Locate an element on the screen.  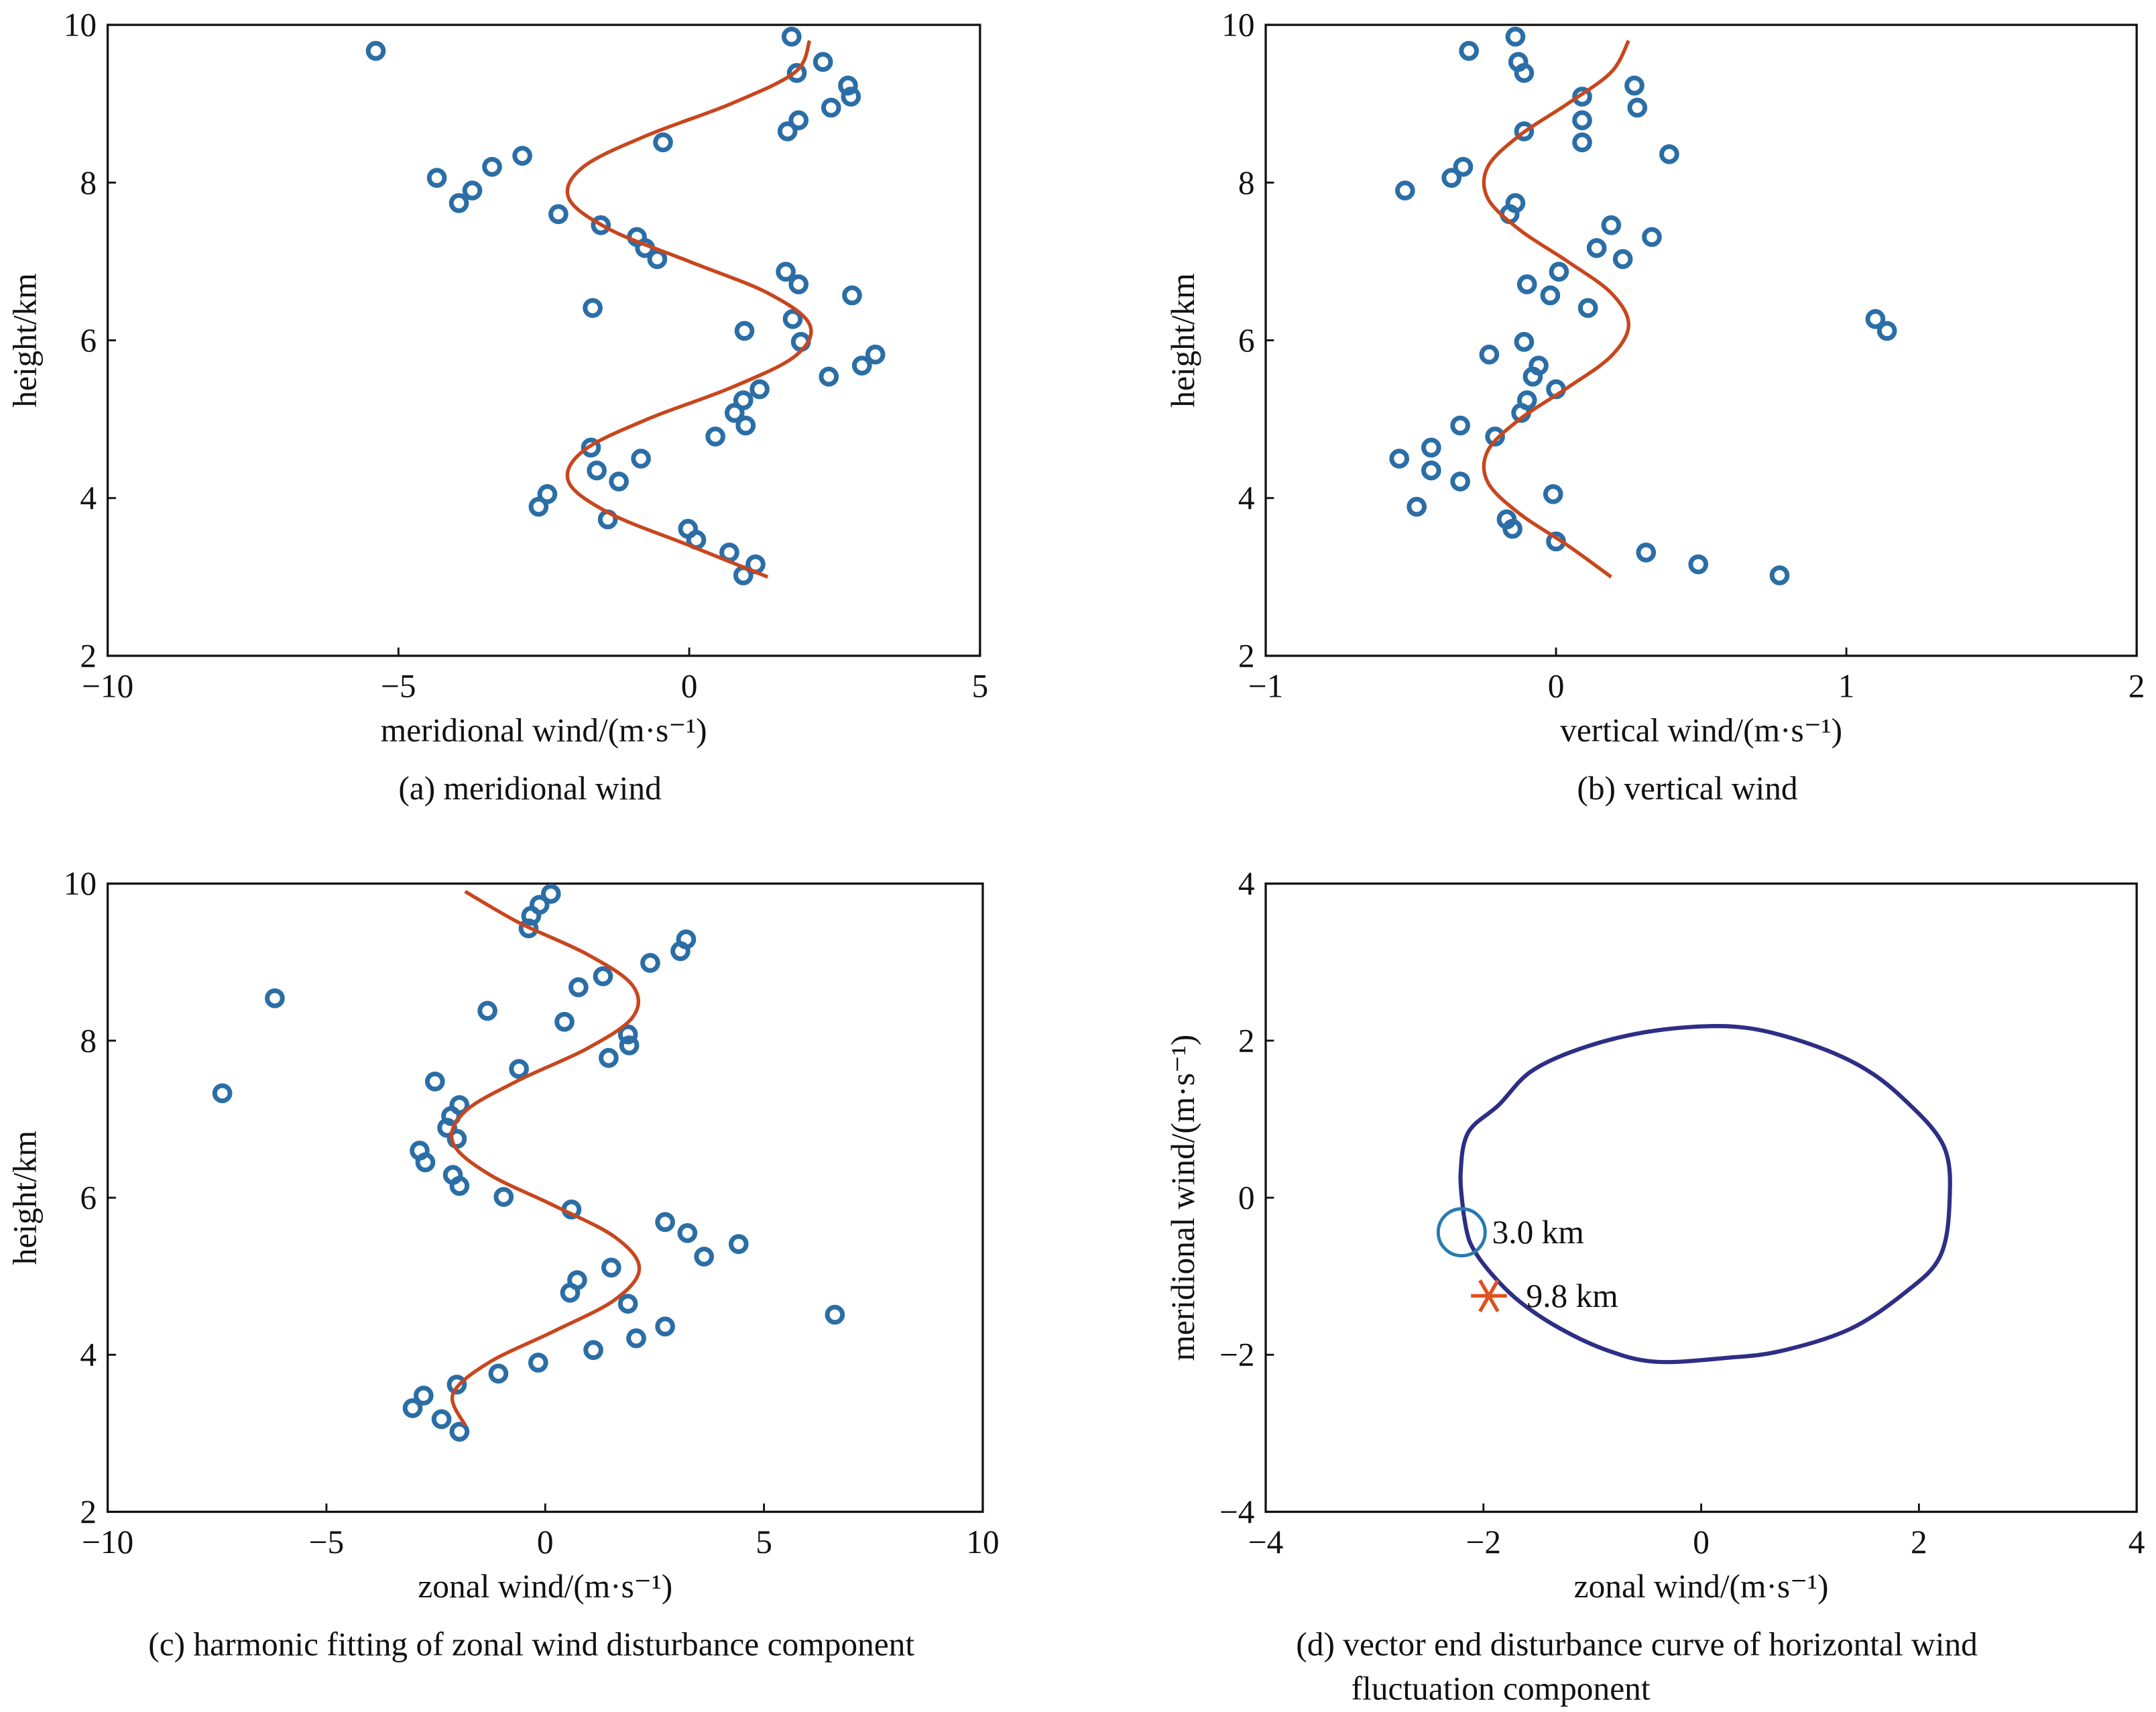
x-axis-label: meridional wind/(m·s⁻¹) is located at coordinates (544, 731).